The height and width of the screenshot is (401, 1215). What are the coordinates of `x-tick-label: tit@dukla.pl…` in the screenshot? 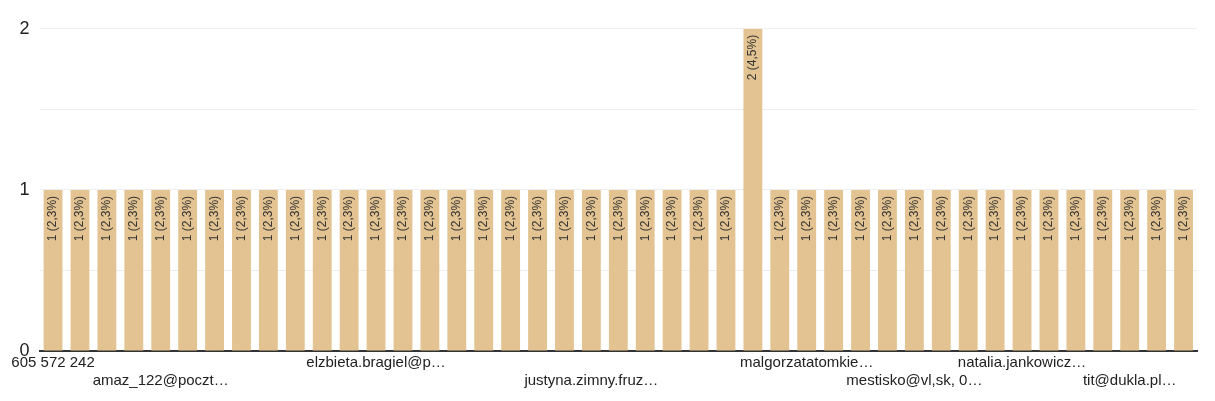 It's located at (1129, 380).